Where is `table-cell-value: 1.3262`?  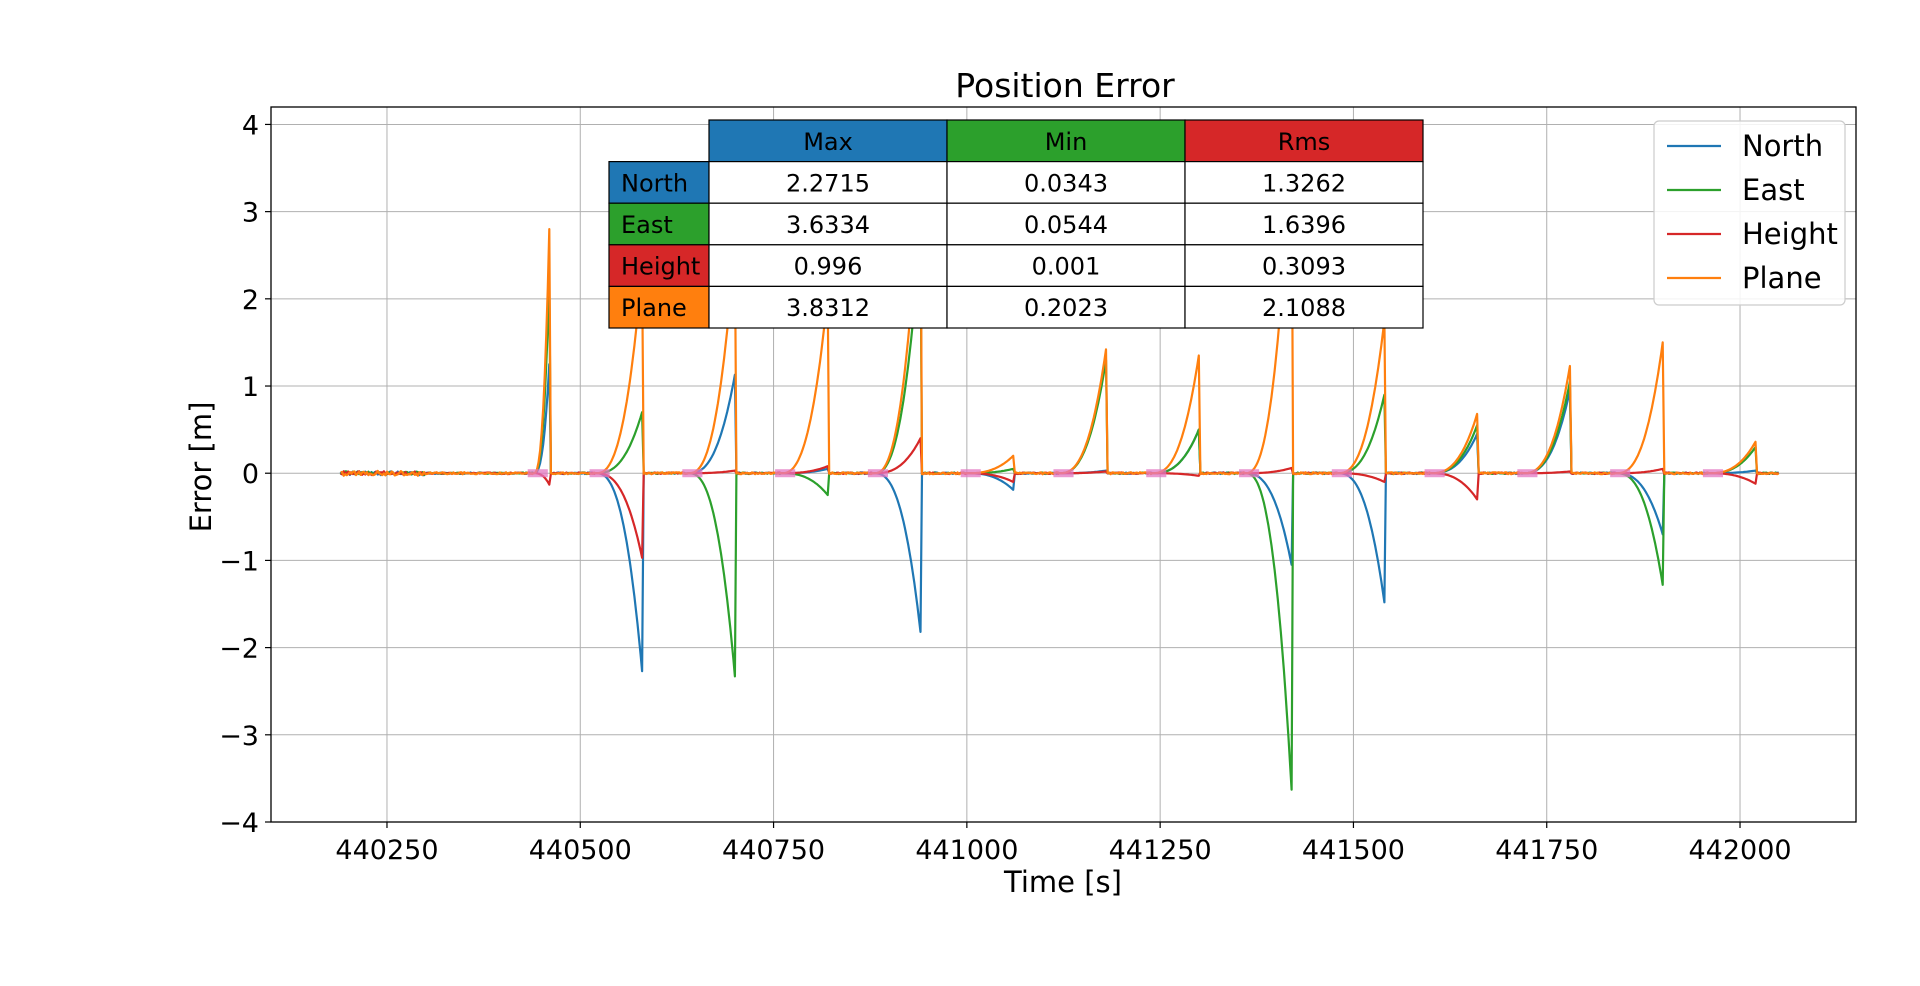 table-cell-value: 1.3262 is located at coordinates (1304, 183).